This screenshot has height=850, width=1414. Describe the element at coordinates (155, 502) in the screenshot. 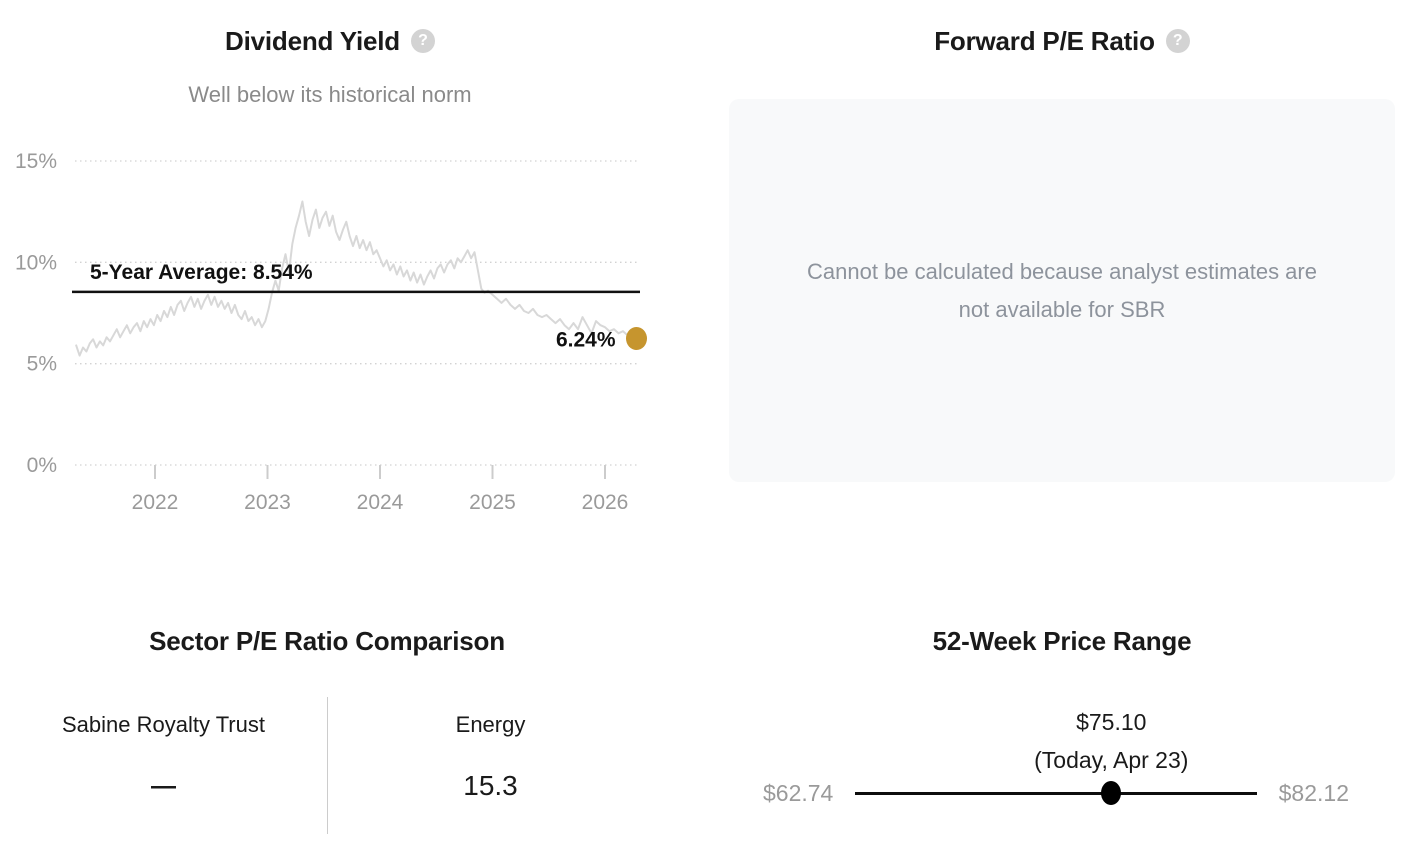

I see `x-axis-tick-label: 2022` at that location.